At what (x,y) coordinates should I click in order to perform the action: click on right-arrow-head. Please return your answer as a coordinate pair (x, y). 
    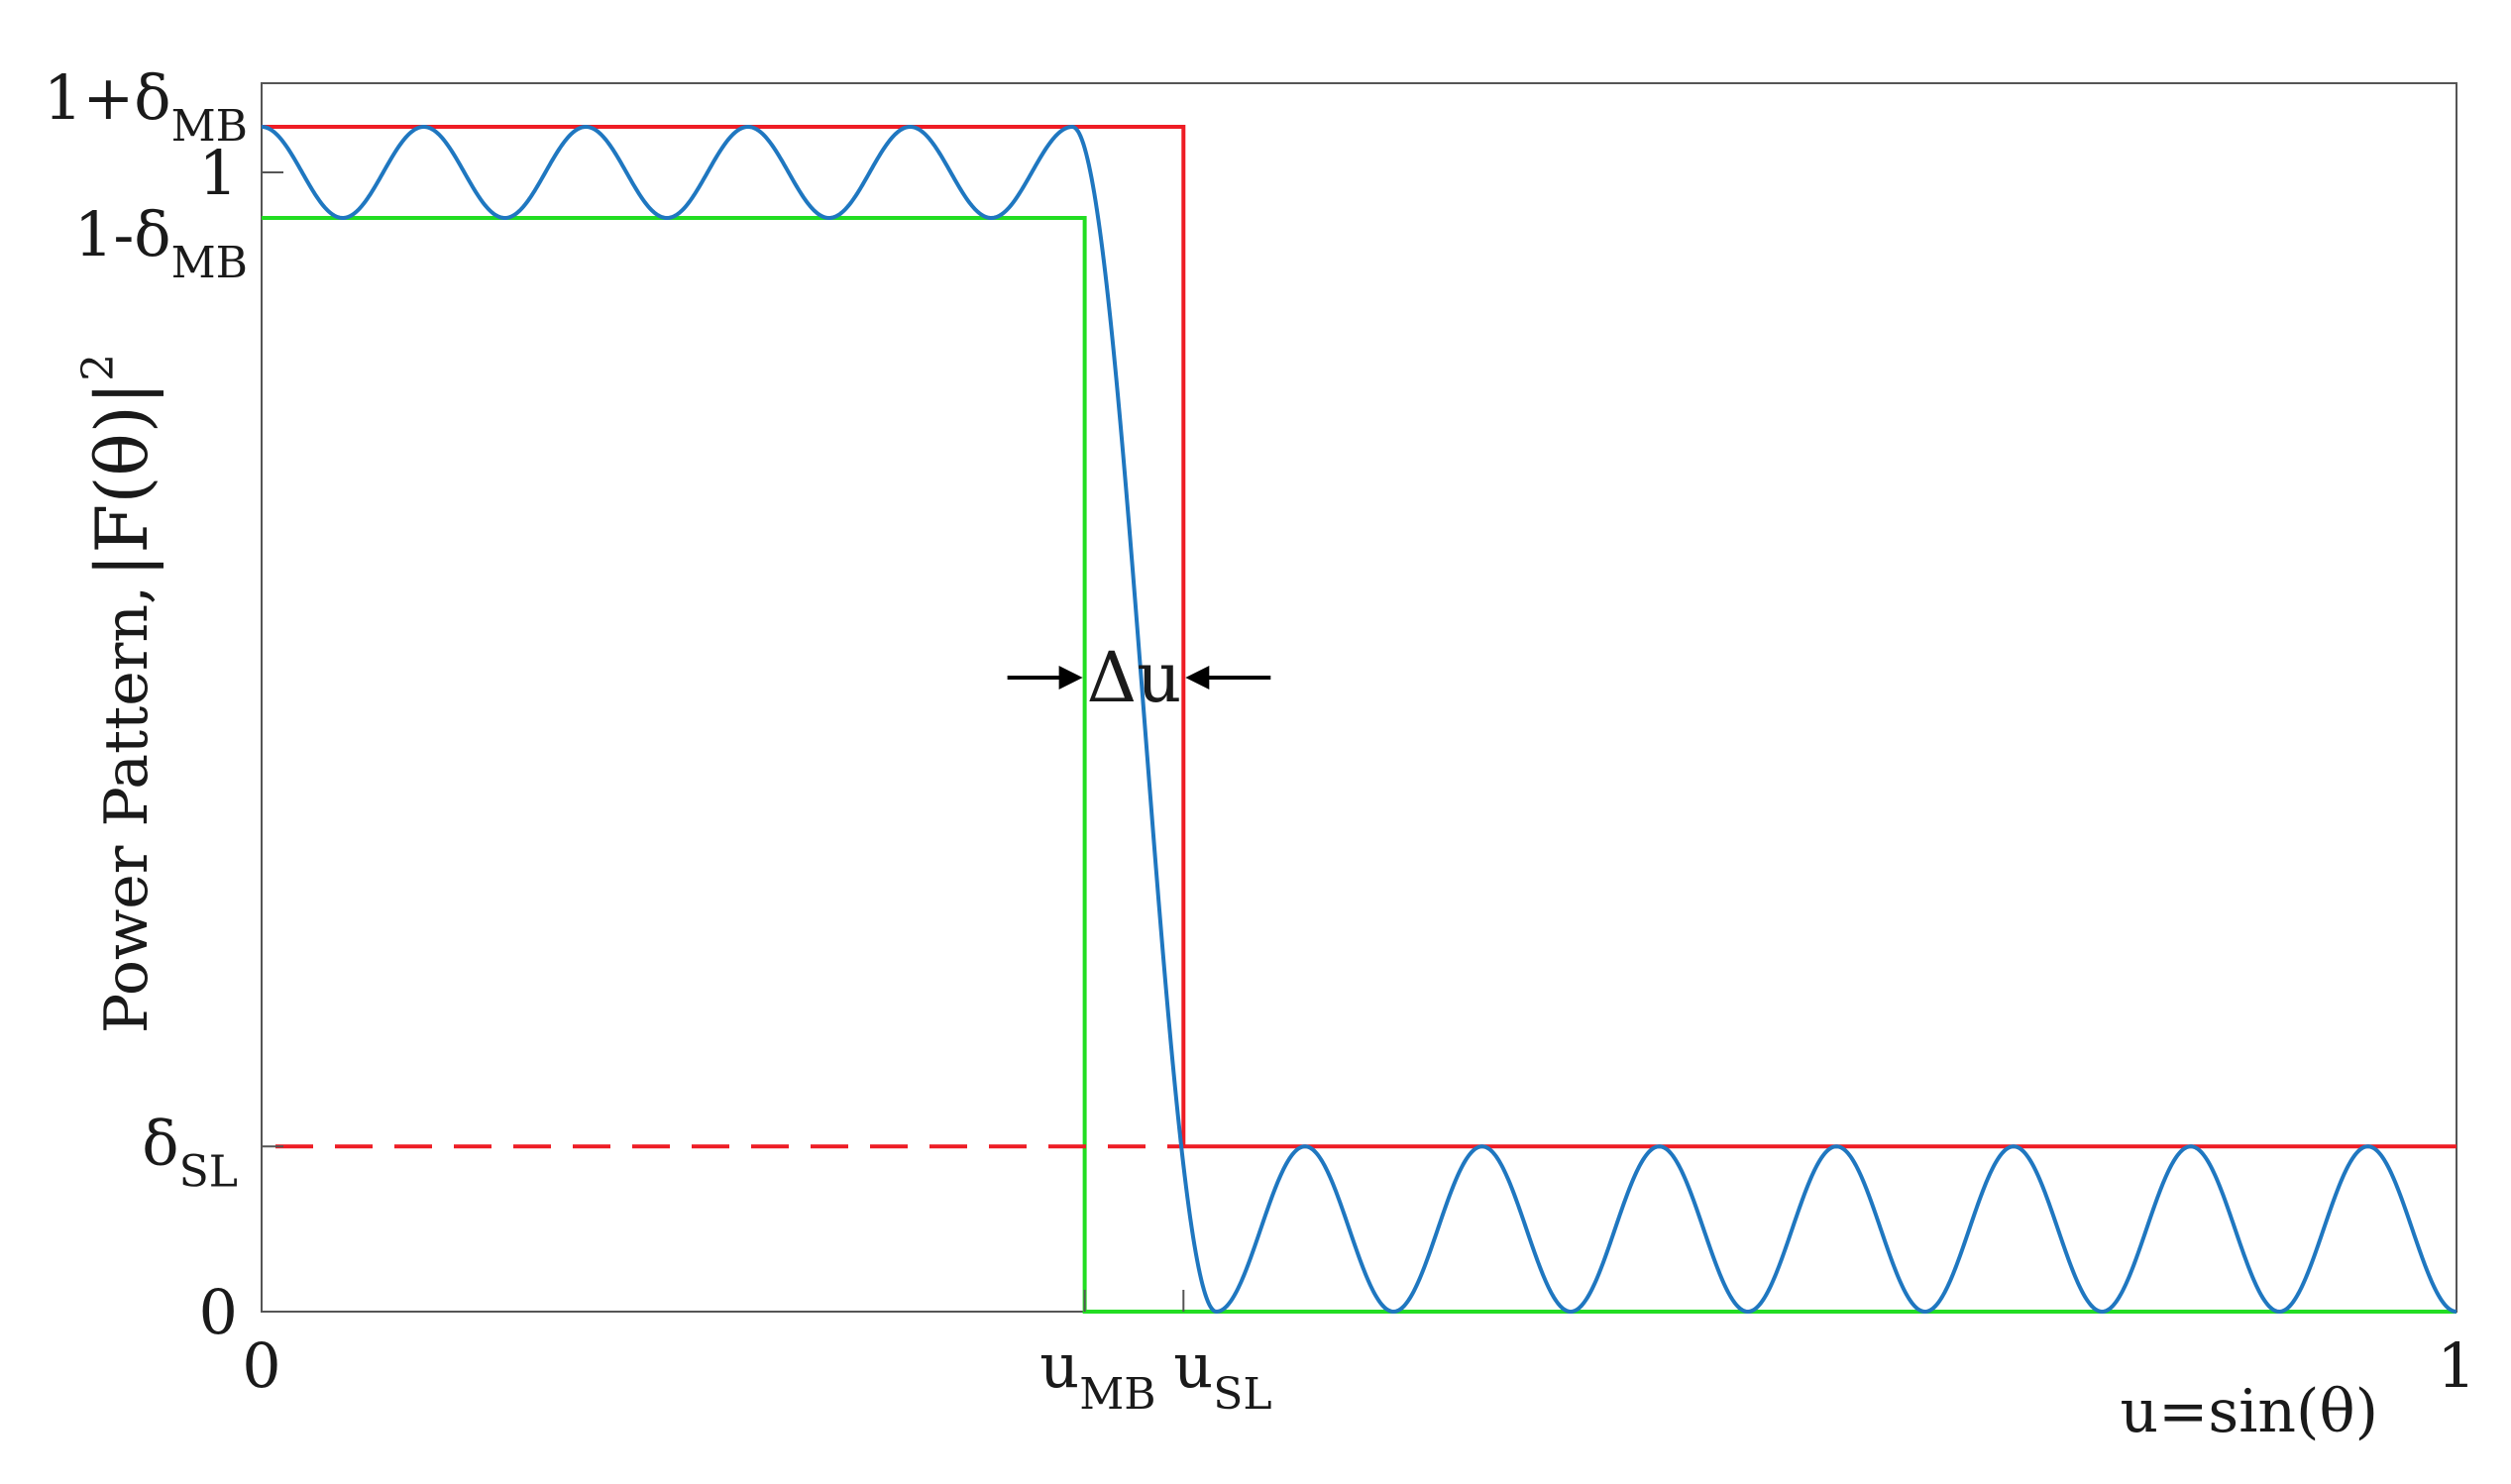
    Looking at the image, I should click on (1197, 678).